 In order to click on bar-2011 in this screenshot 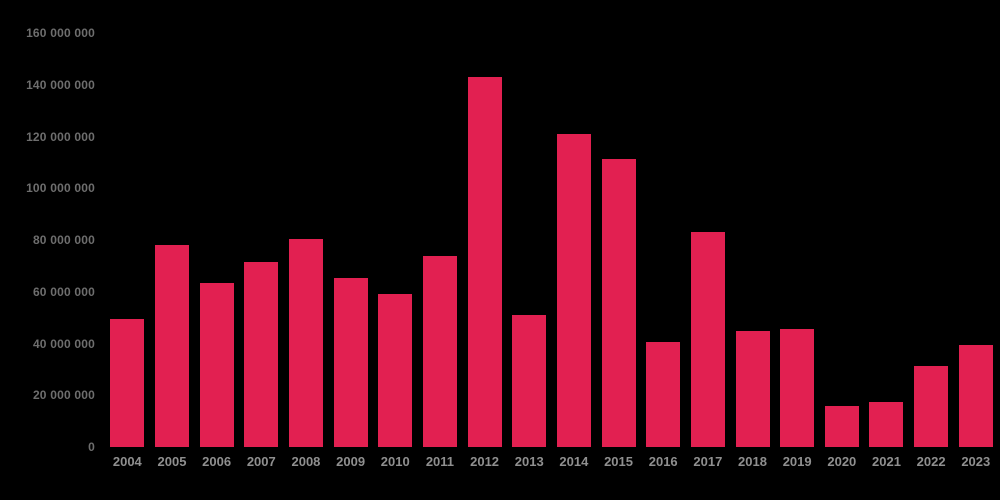, I will do `click(439, 351)`.